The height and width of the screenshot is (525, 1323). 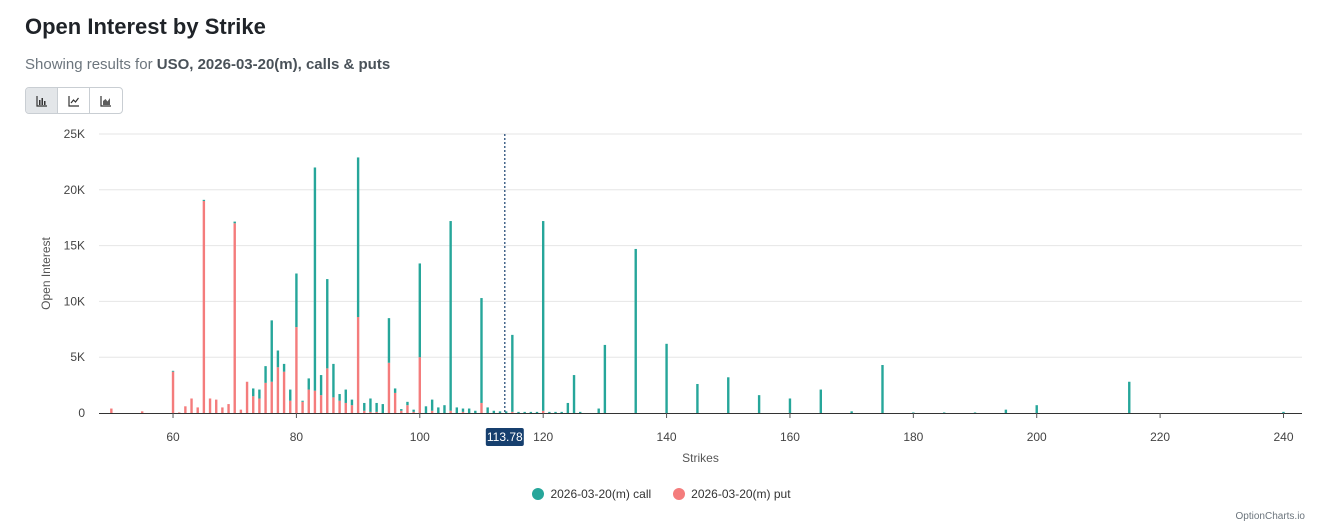 I want to click on price-marker-badge, so click(x=504, y=437).